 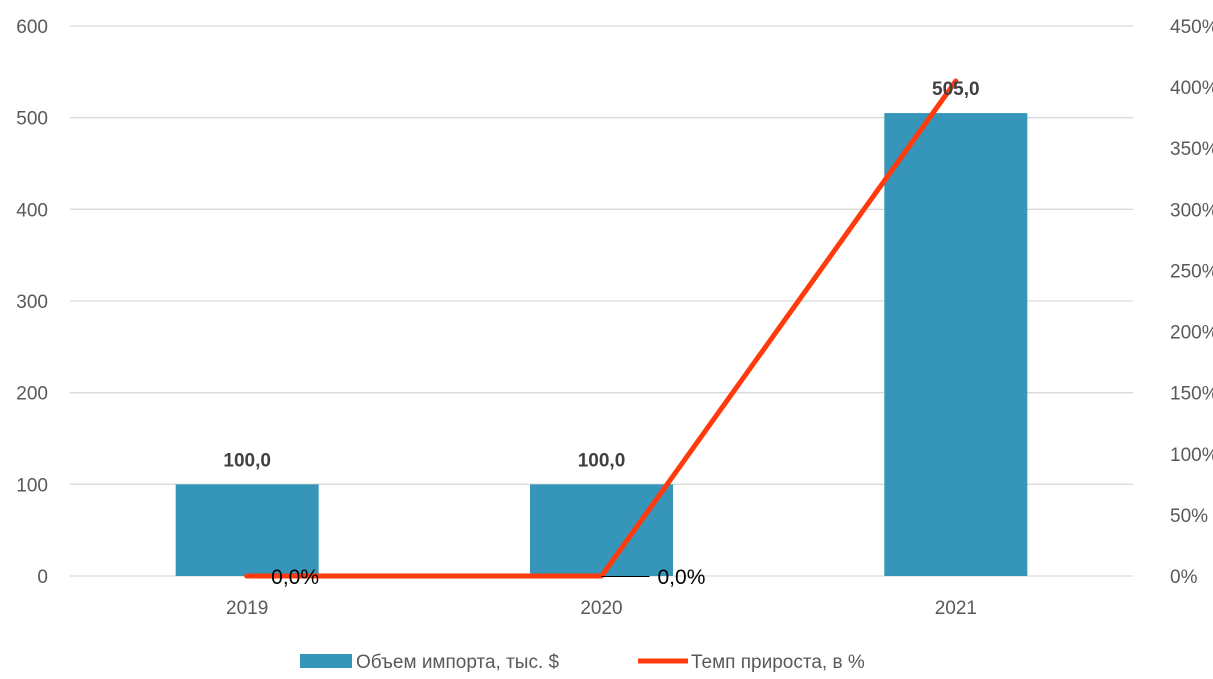 What do you see at coordinates (582, 662) in the screenshot?
I see `legend: Объем импорта, тыс. $ Темп прироста, в %` at bounding box center [582, 662].